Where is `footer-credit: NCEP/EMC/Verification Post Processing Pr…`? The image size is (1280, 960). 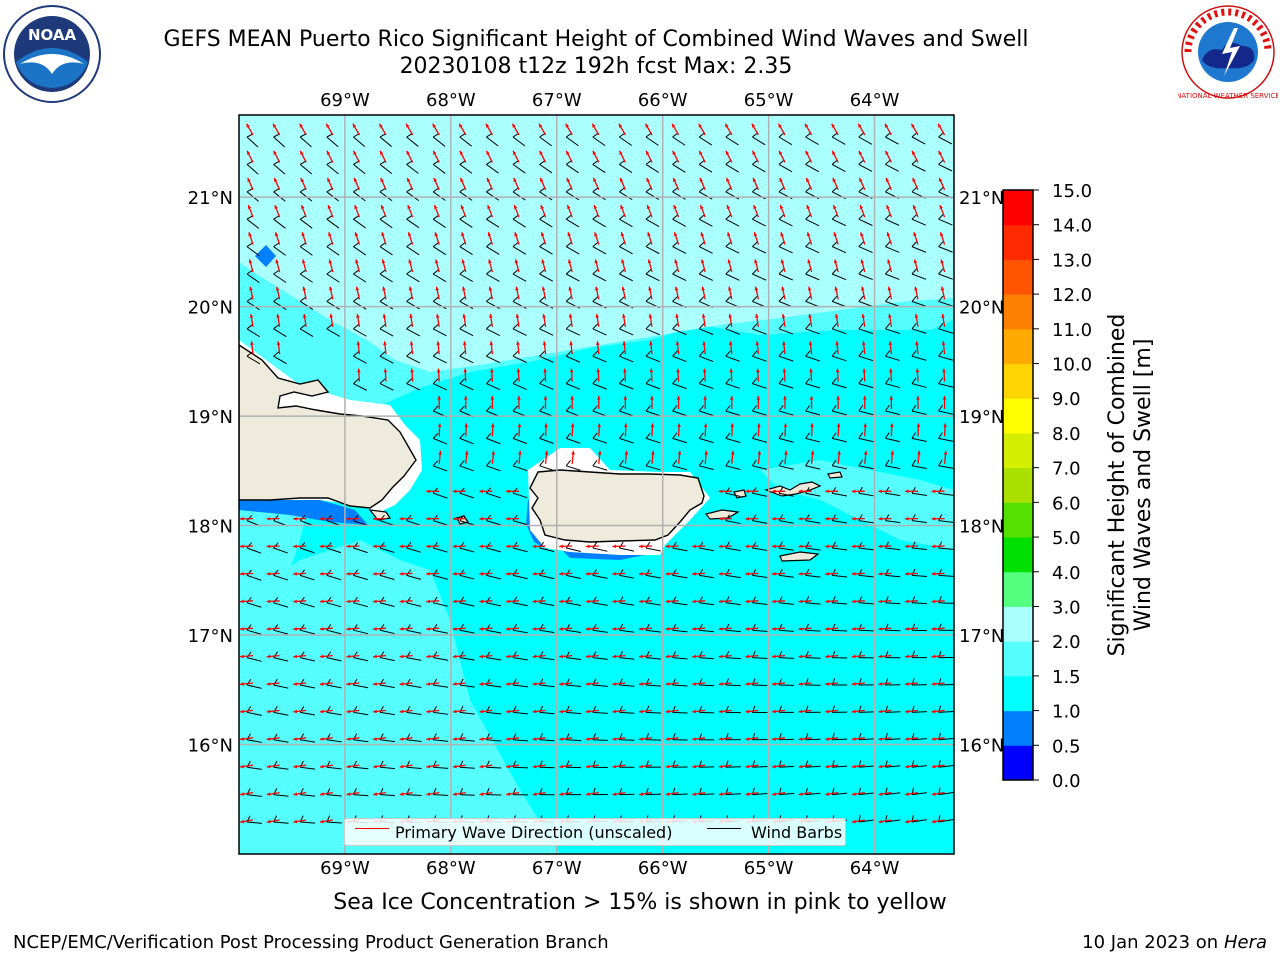 footer-credit: NCEP/EMC/Verification Post Processing Pr… is located at coordinates (311, 942).